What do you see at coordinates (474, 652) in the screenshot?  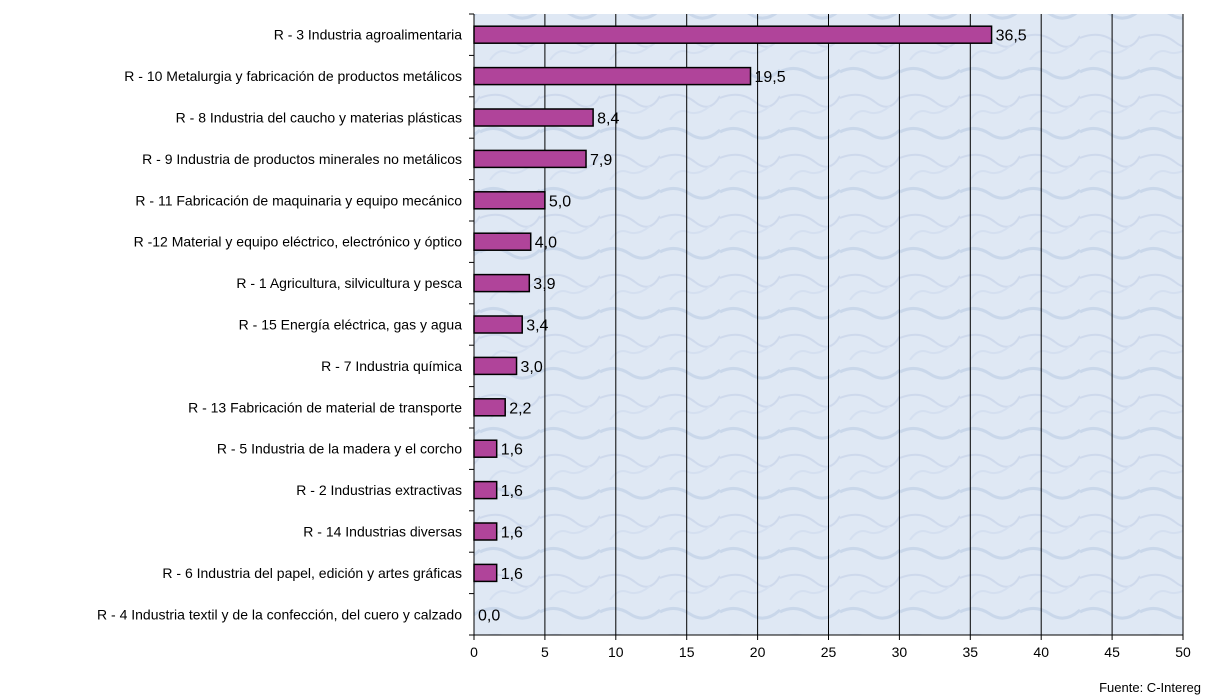 I see `x-tick-label: 0` at bounding box center [474, 652].